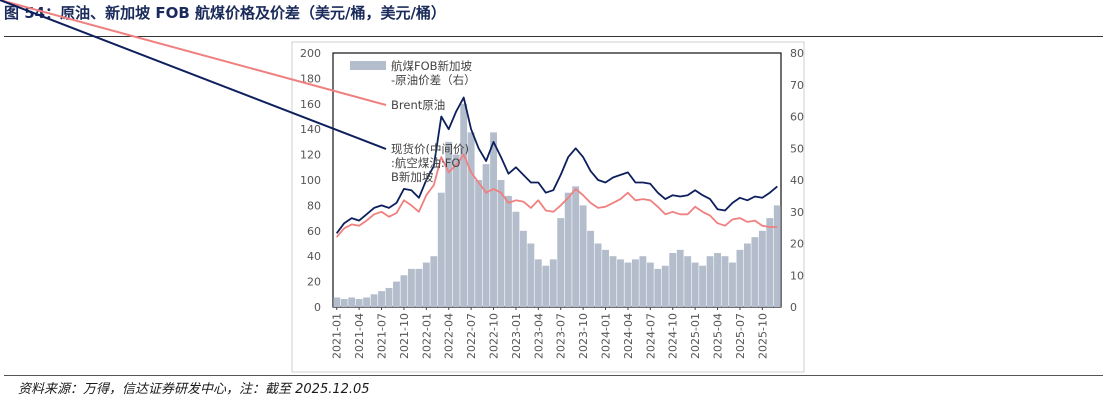 The image size is (1107, 402). Describe the element at coordinates (314, 205) in the screenshot. I see `y-left-tick-label: 80` at that location.